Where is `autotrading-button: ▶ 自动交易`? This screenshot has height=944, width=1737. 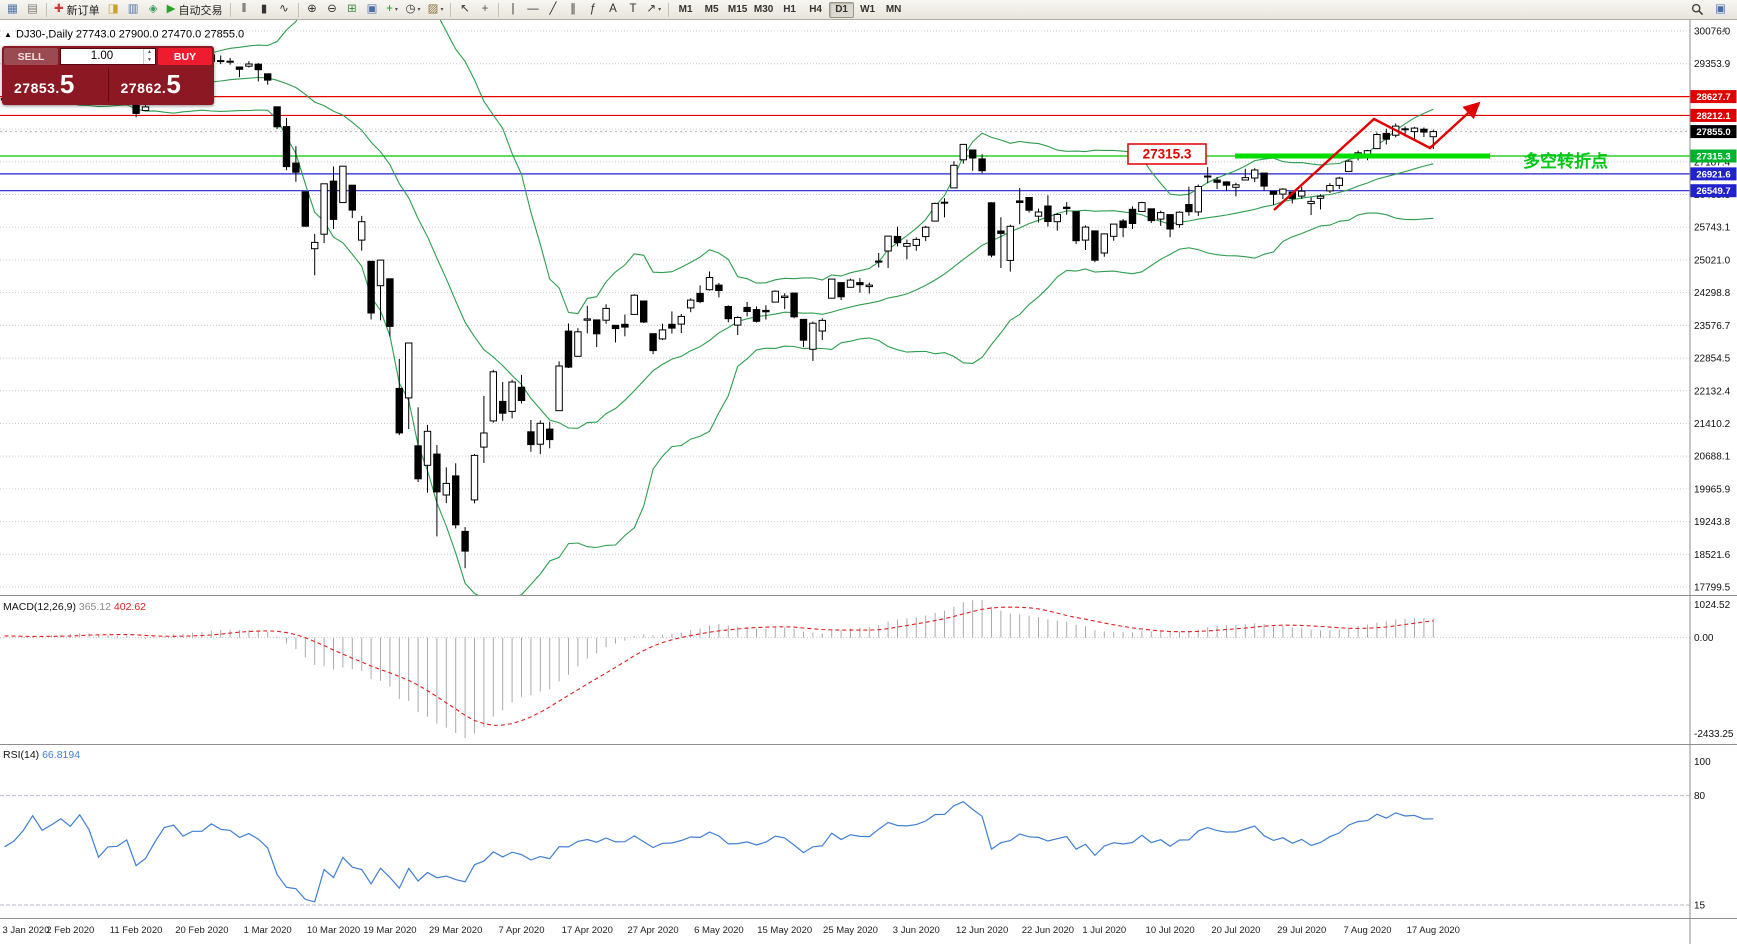 autotrading-button: ▶ 自动交易 is located at coordinates (195, 9).